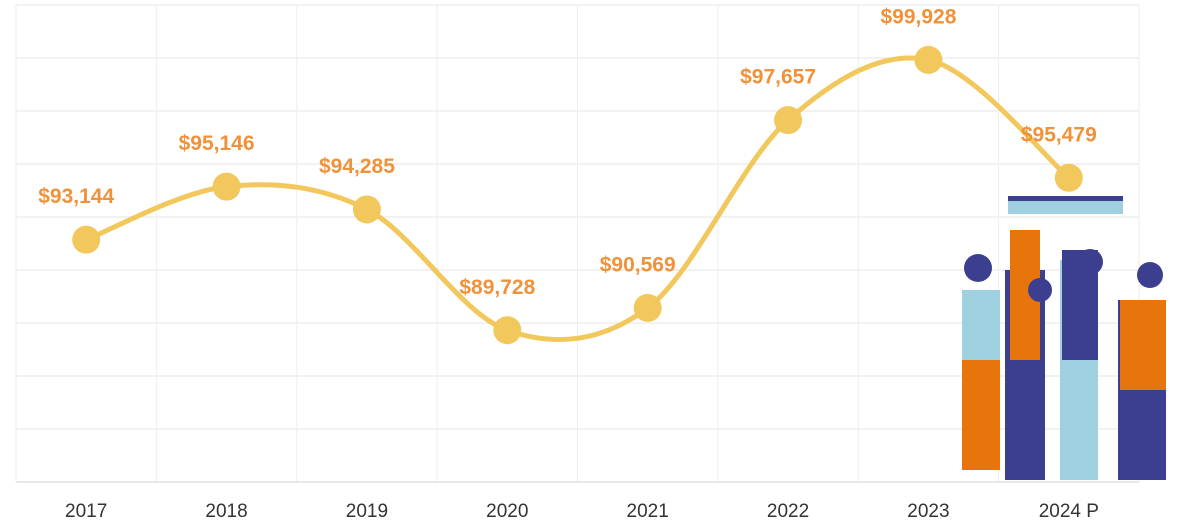  What do you see at coordinates (918, 16) in the screenshot?
I see `value-label: $99,928` at bounding box center [918, 16].